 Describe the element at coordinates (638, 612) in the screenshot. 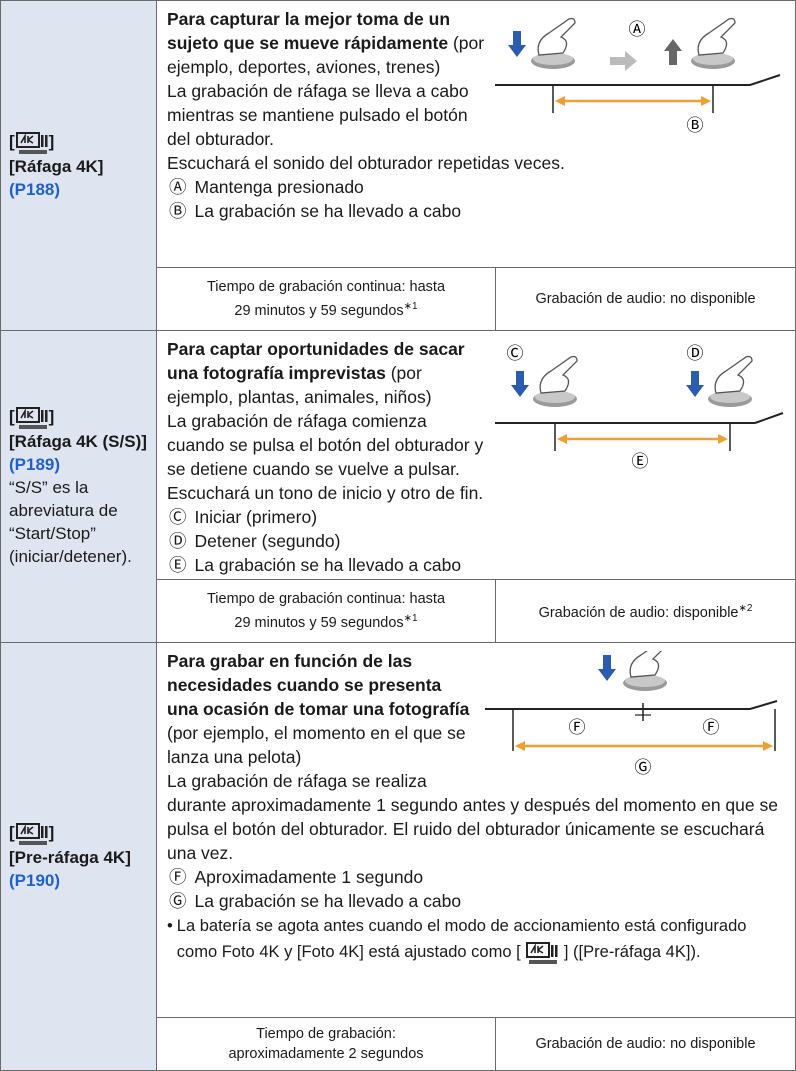

I see `audio: Grabación de audio: disponible` at that location.